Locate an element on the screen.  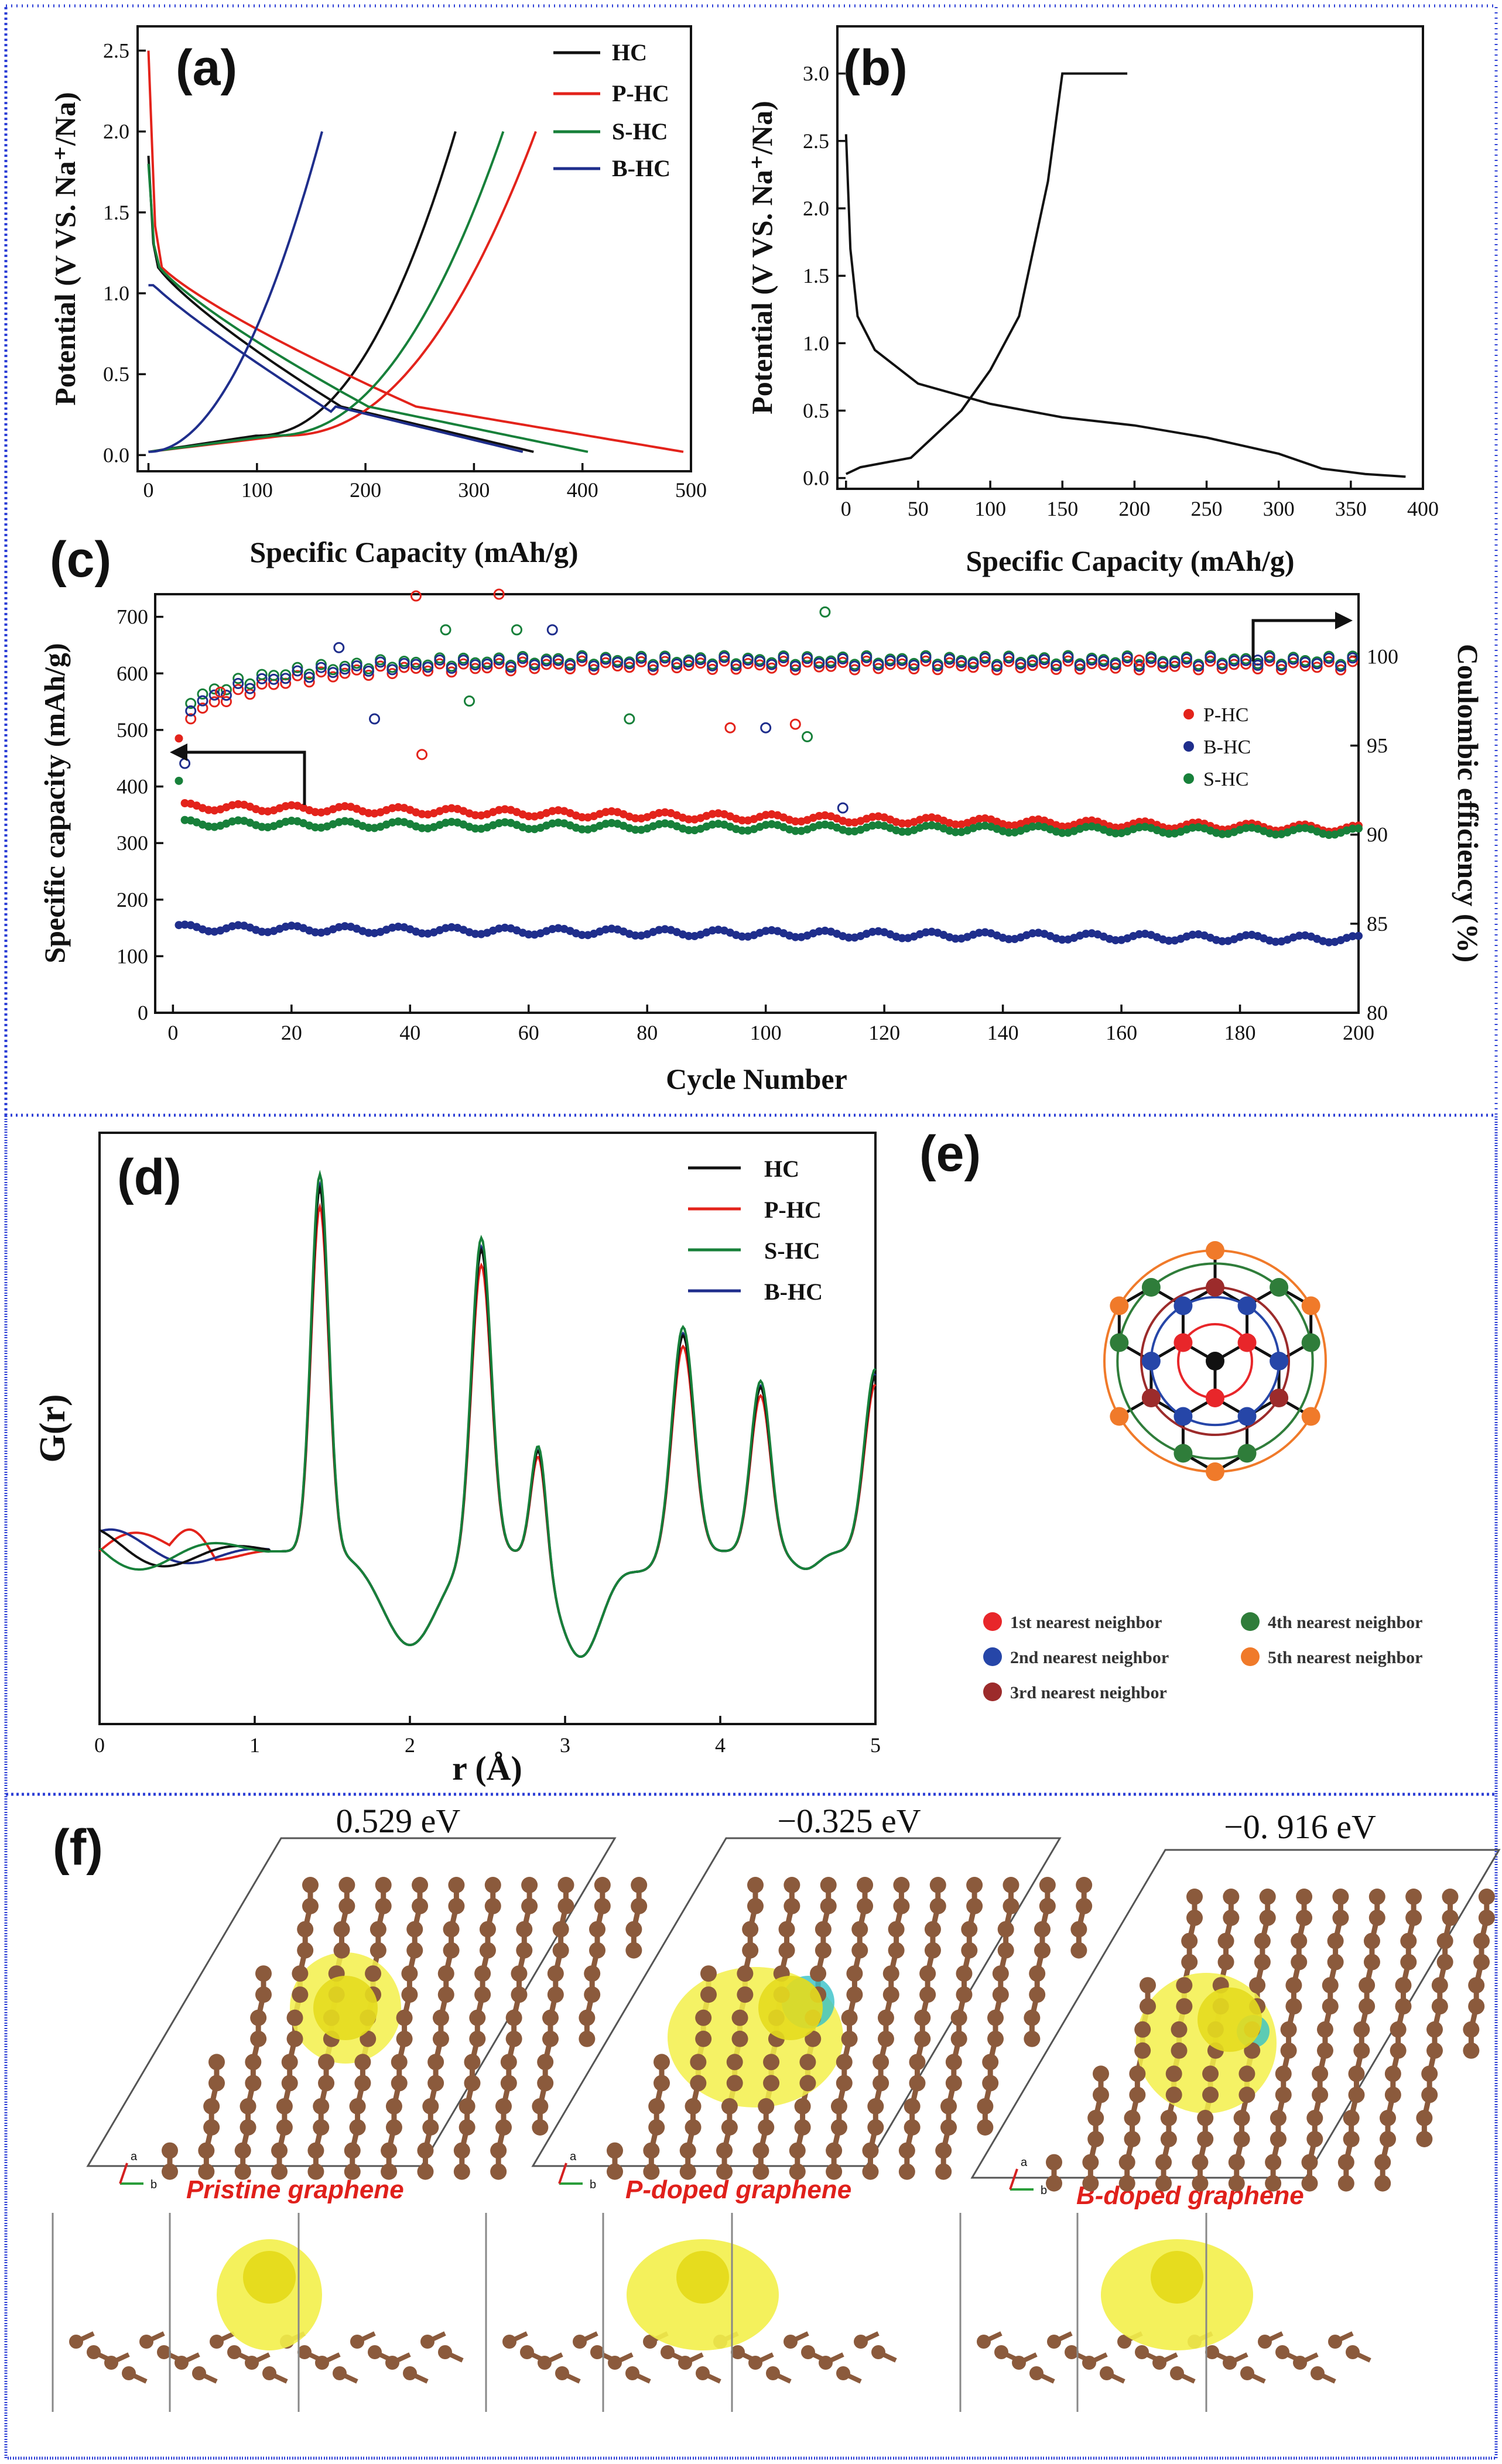
y-tick-label: 1.5 is located at coordinates (816, 275).